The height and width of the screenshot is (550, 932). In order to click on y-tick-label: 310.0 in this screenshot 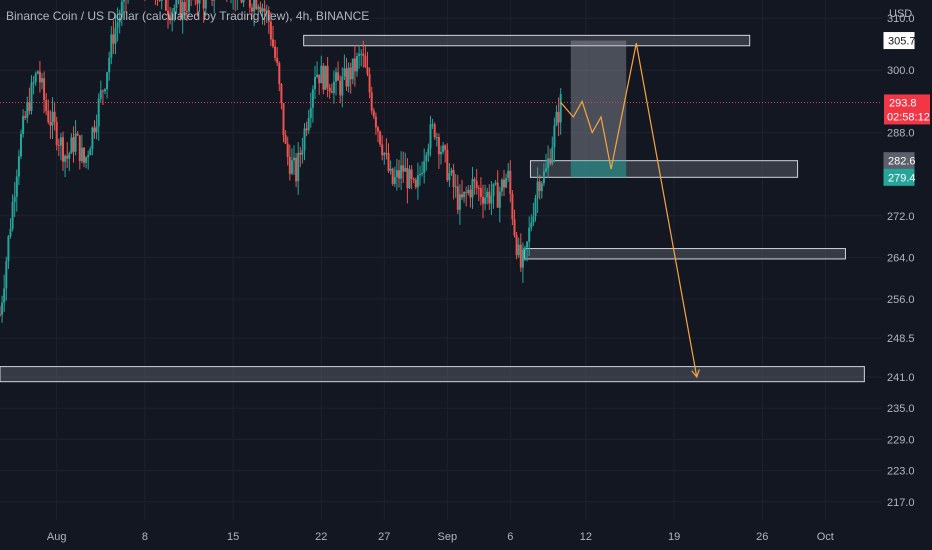, I will do `click(901, 19)`.